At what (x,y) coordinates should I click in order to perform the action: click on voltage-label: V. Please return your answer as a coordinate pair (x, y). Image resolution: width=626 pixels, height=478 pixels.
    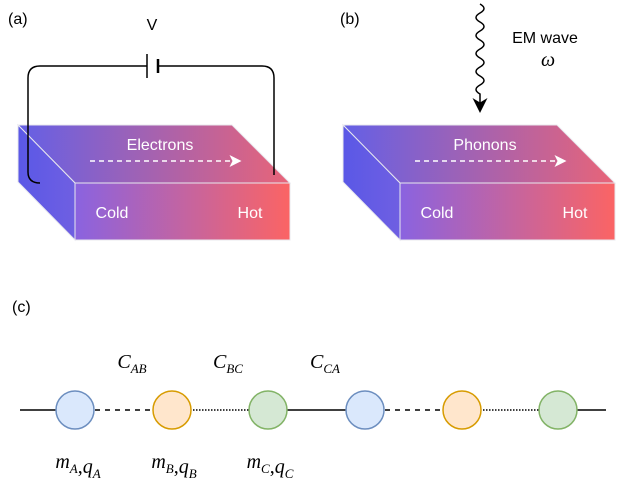
    Looking at the image, I should click on (152, 25).